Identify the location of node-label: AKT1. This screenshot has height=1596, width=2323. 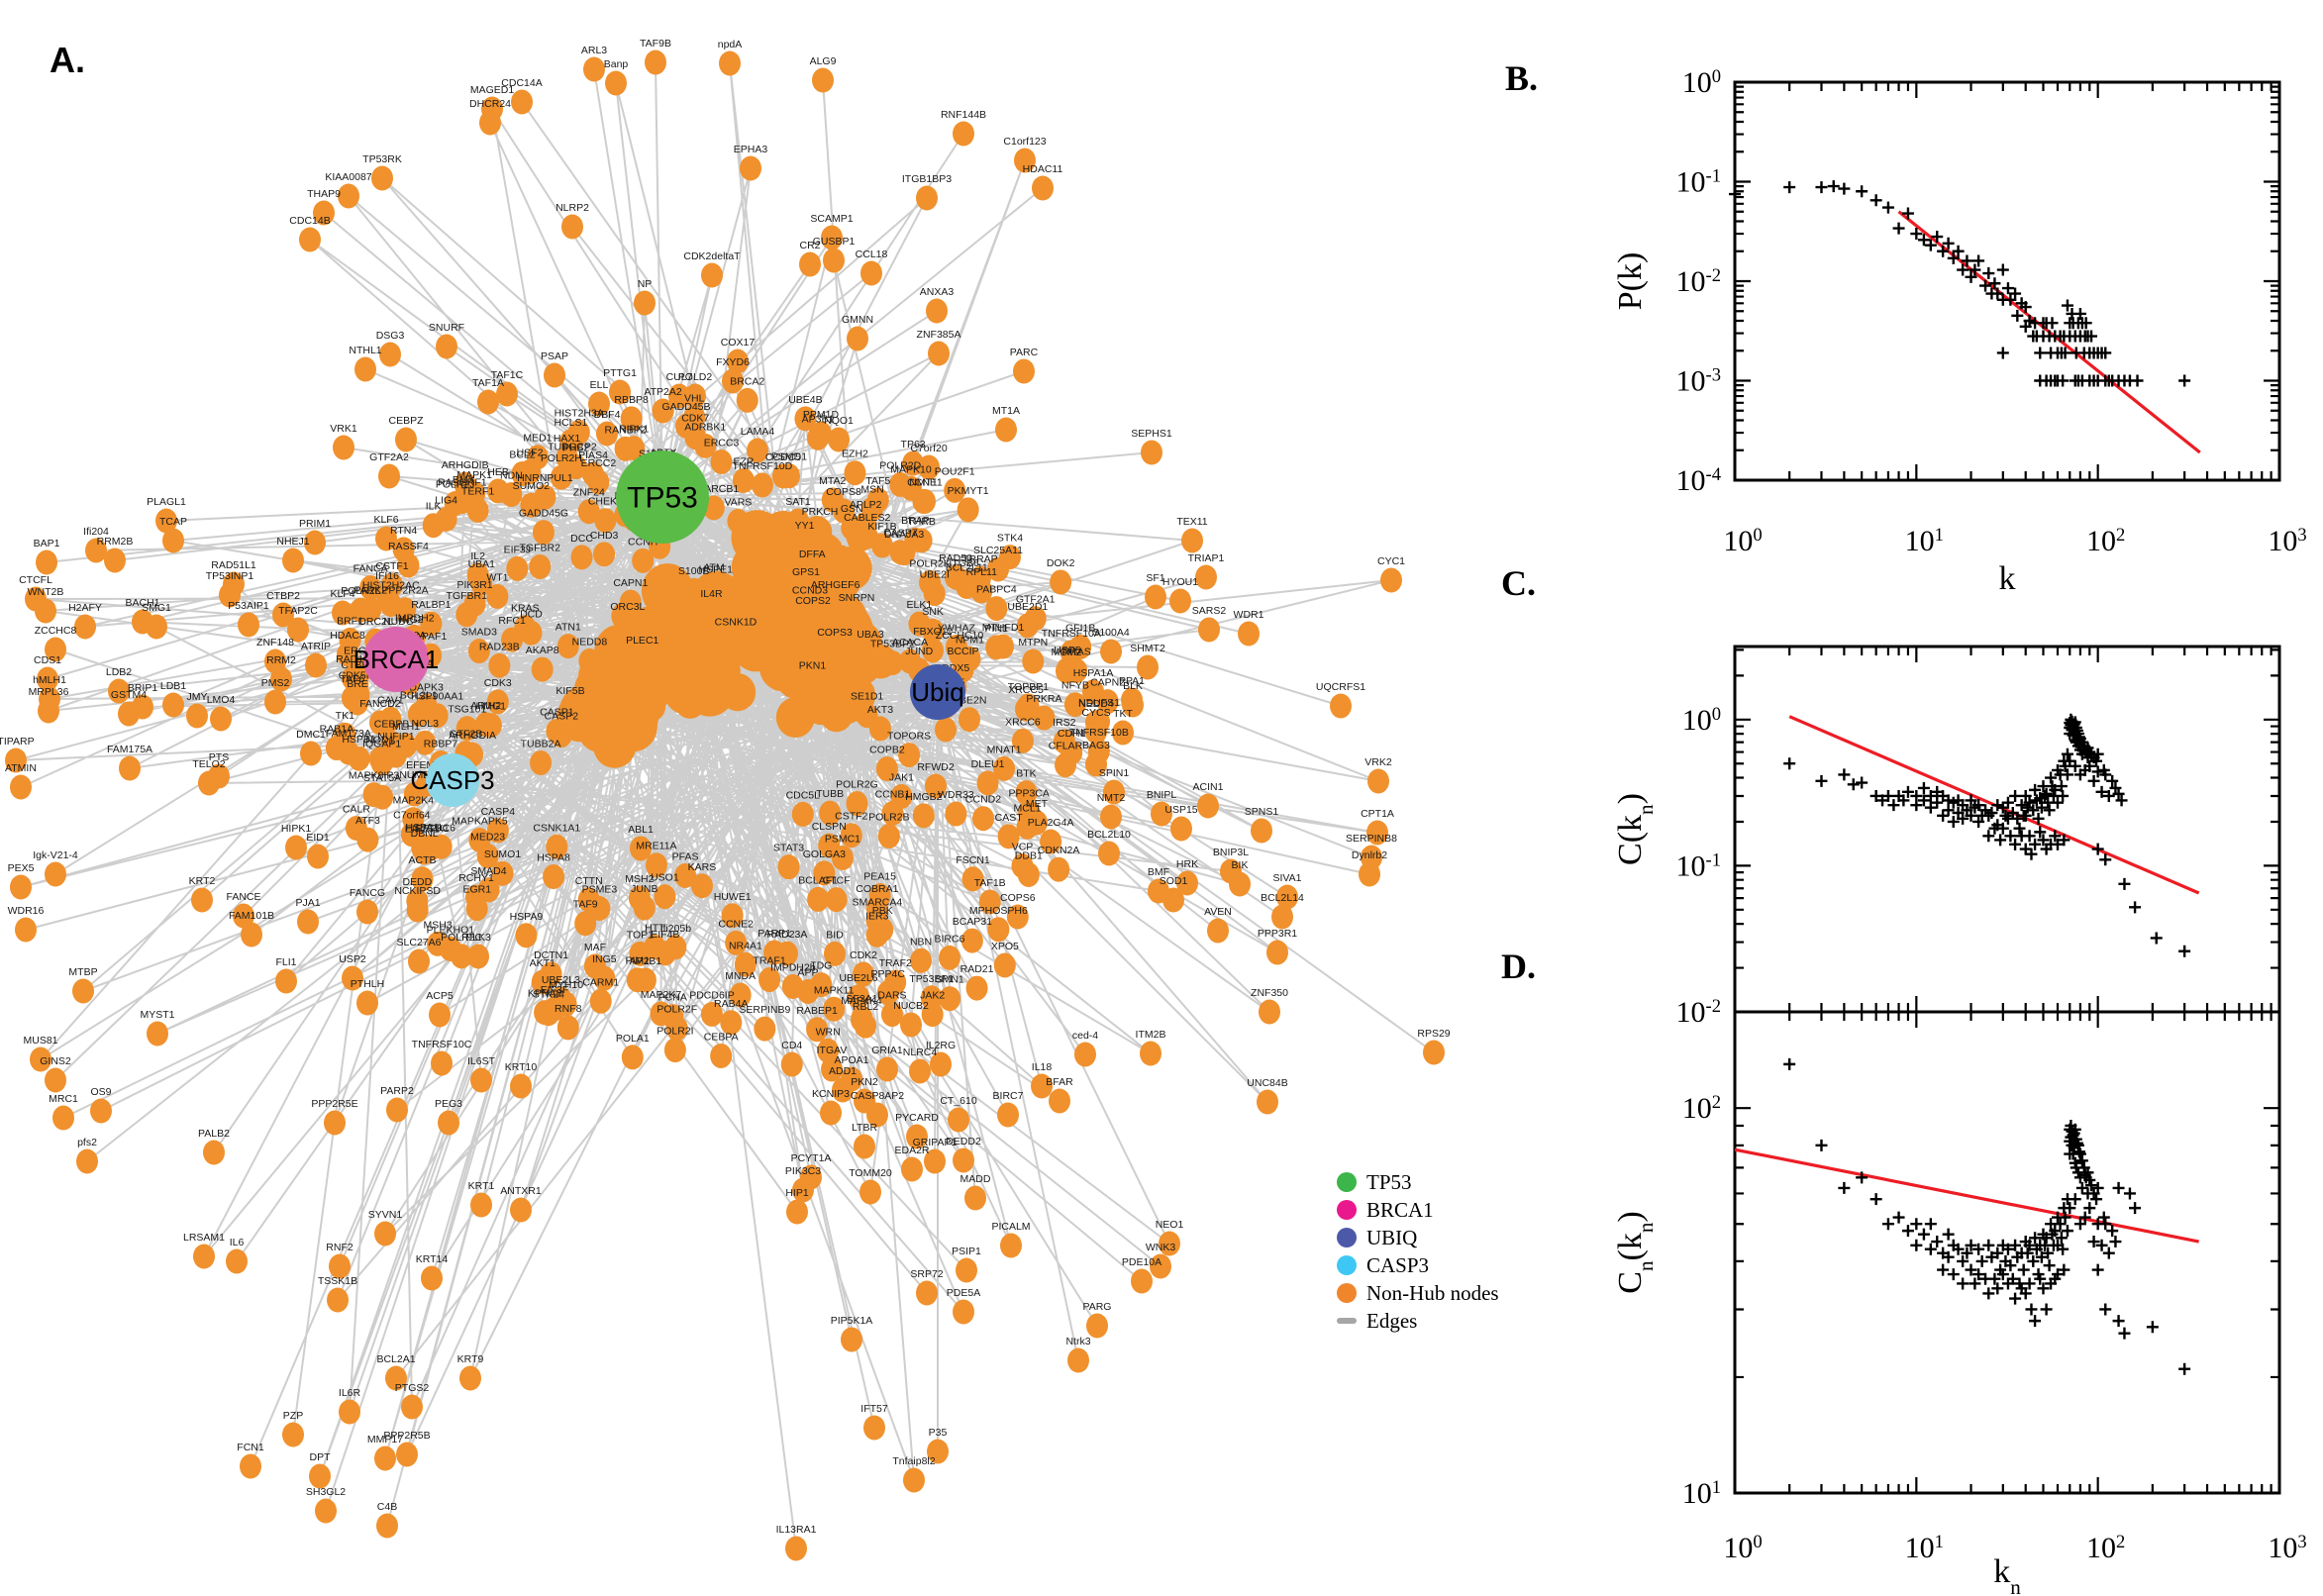
(543, 963).